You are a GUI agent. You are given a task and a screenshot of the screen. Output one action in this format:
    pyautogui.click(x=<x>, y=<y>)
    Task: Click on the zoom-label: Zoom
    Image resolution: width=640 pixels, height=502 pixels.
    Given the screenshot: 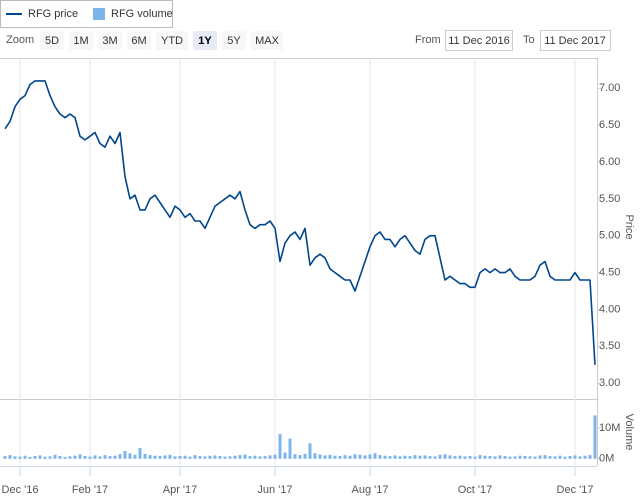 What is the action you would take?
    pyautogui.click(x=20, y=40)
    